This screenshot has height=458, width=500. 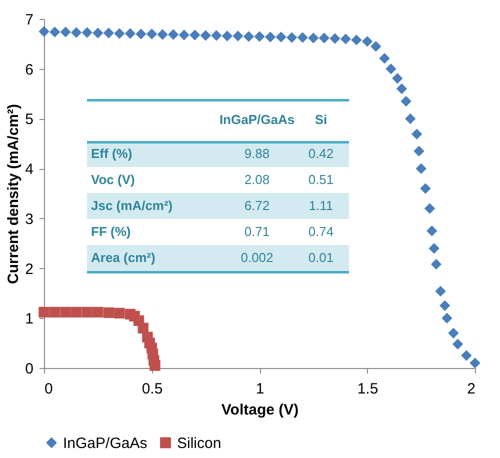 I want to click on annotation: 6.72, so click(x=257, y=205).